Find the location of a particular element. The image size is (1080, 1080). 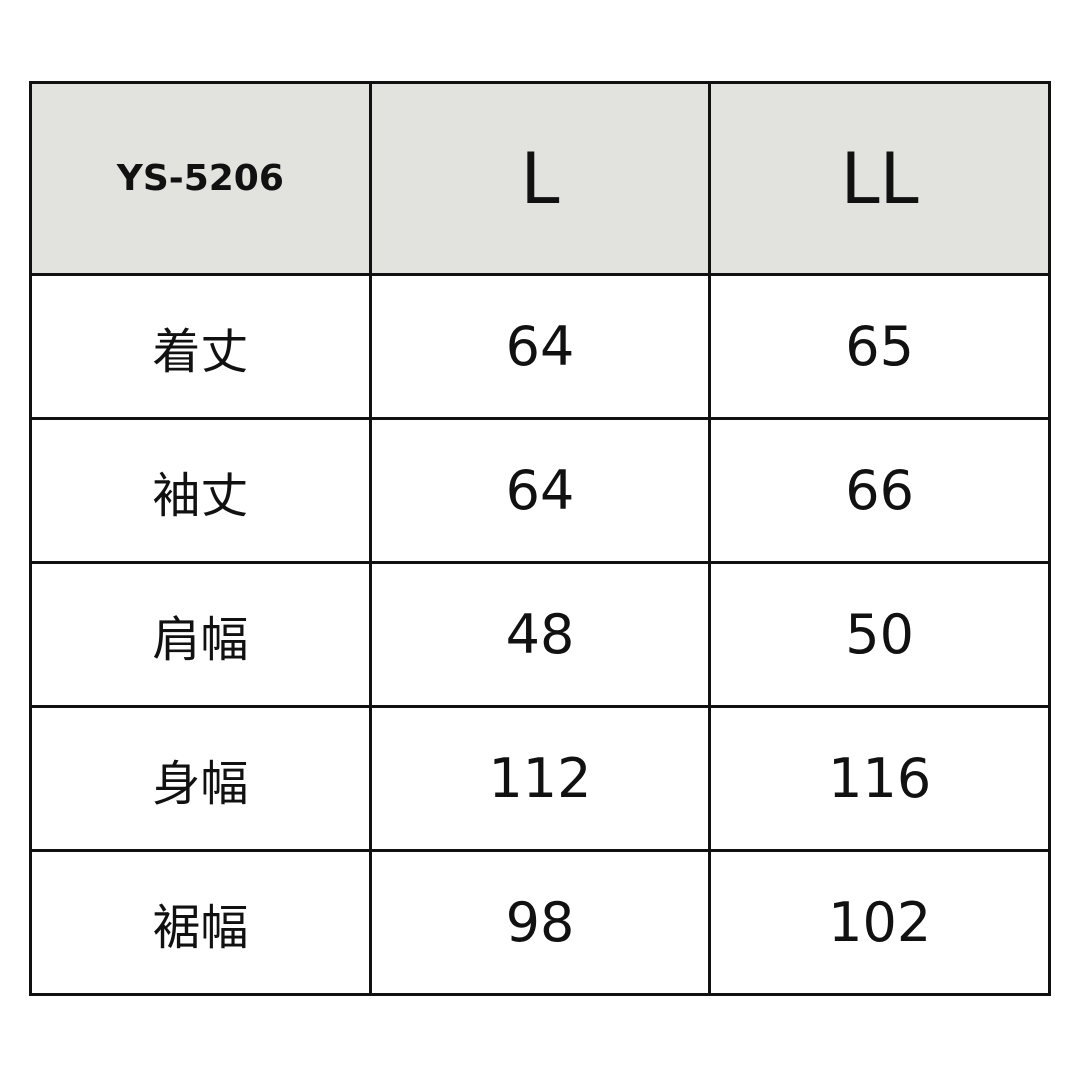

table-row: 裾幅 98 102 is located at coordinates (540, 922).